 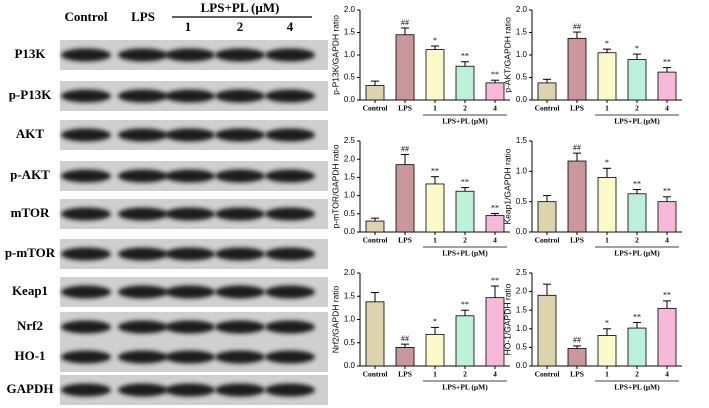 What do you see at coordinates (30, 290) in the screenshot?
I see `row-label: Keap1` at bounding box center [30, 290].